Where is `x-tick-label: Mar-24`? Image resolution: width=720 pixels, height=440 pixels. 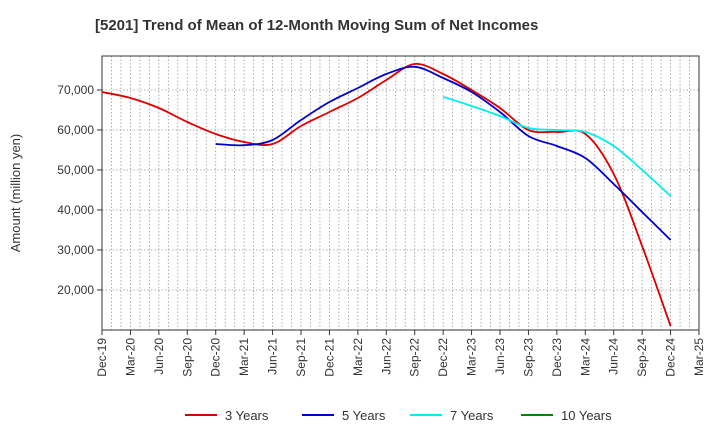 x-tick-label: Mar-24 is located at coordinates (585, 357).